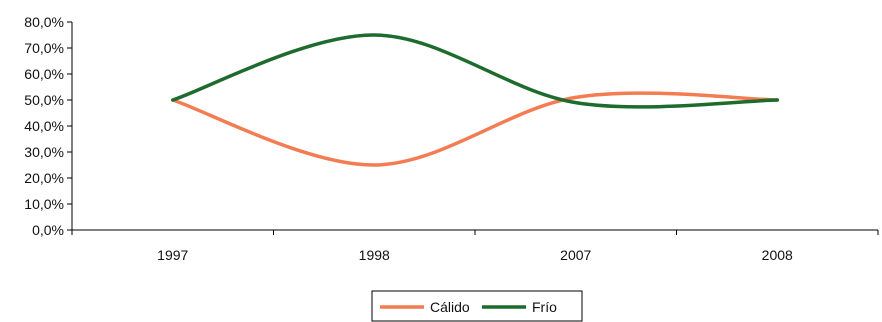 The width and height of the screenshot is (882, 322). I want to click on x-tick-label: 1997, so click(172, 255).